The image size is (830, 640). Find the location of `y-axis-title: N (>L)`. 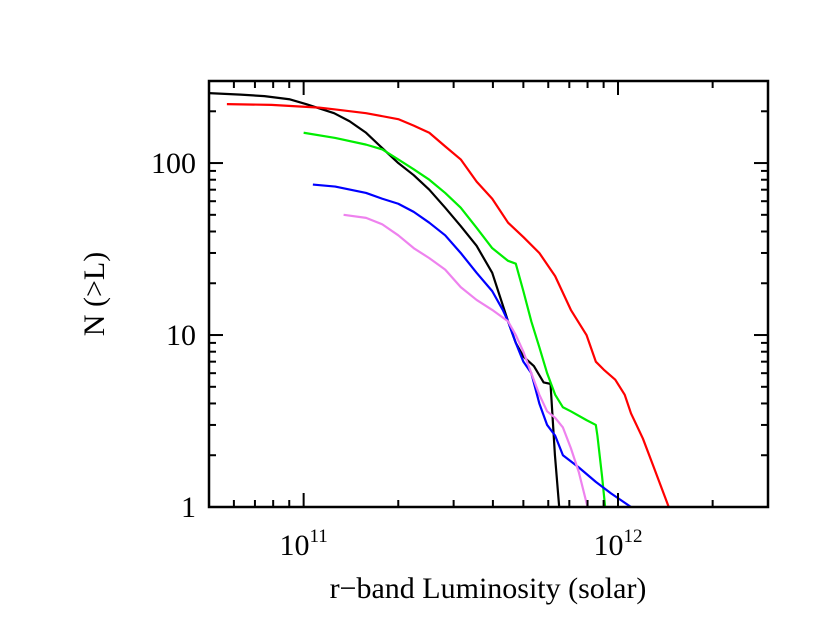

y-axis-title: N (>L) is located at coordinates (94, 294).